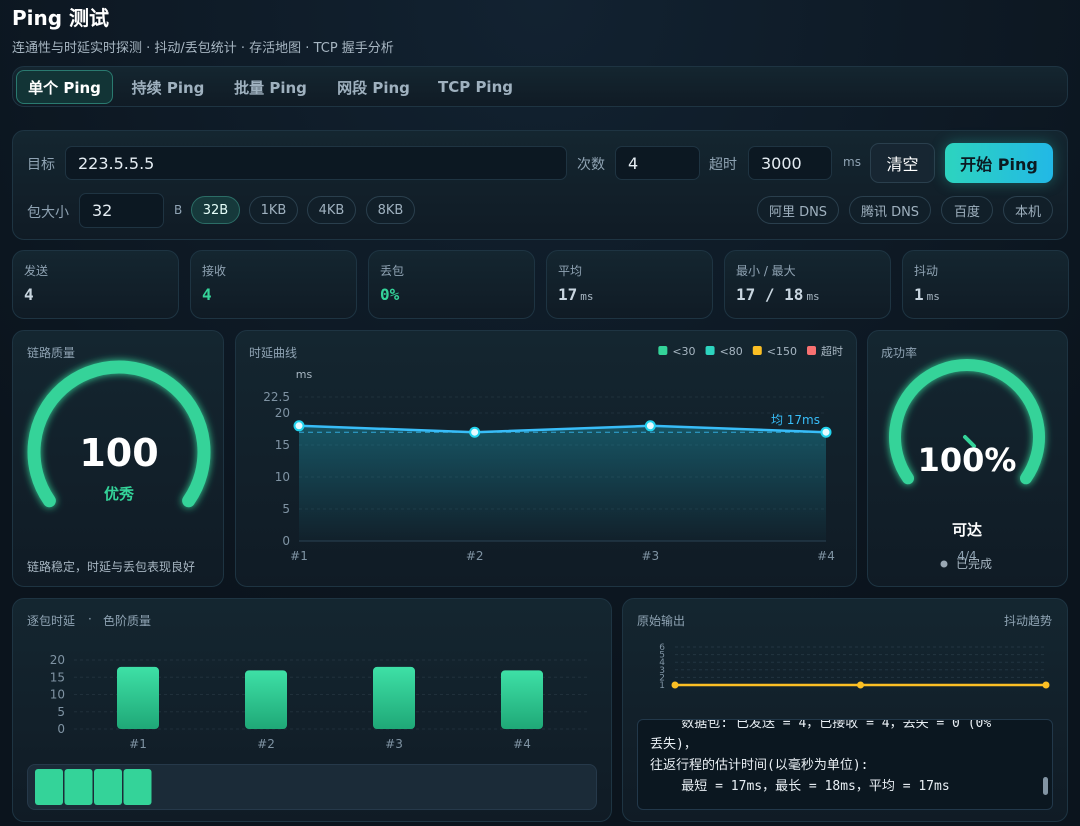 The height and width of the screenshot is (826, 1080). What do you see at coordinates (770, 294) in the screenshot?
I see `stat-value: 17 / 18` at bounding box center [770, 294].